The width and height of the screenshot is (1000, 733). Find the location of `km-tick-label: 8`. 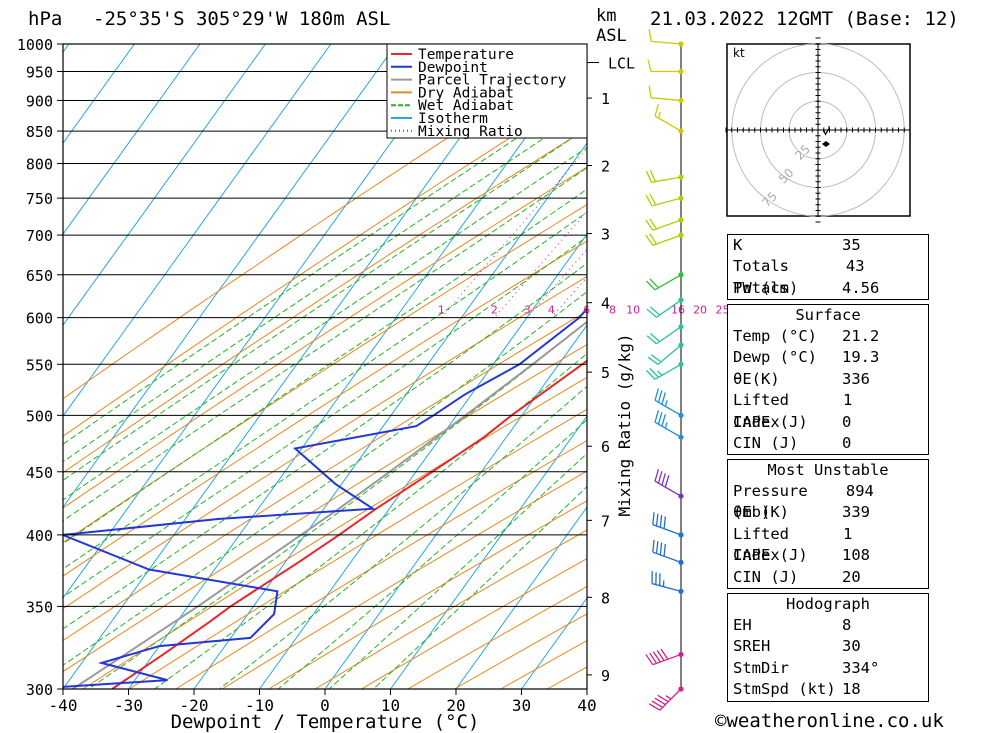

km-tick-label: 8 is located at coordinates (605, 598).